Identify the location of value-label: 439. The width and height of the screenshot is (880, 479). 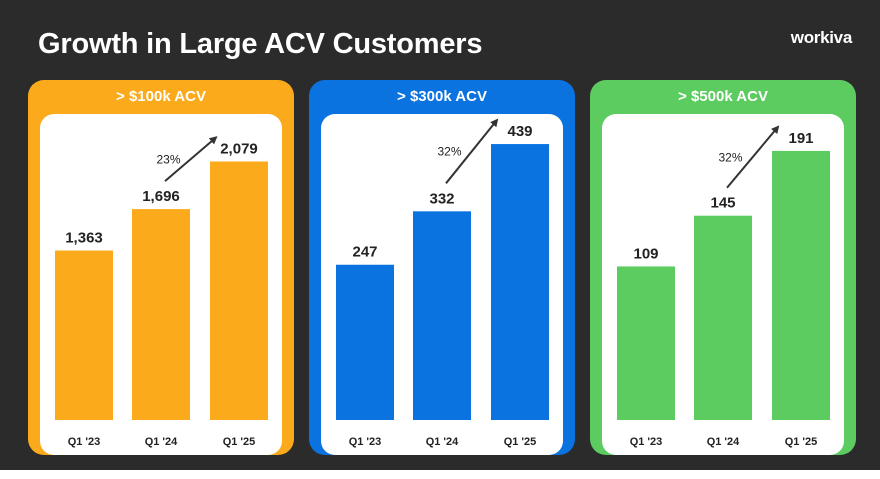
(519, 131).